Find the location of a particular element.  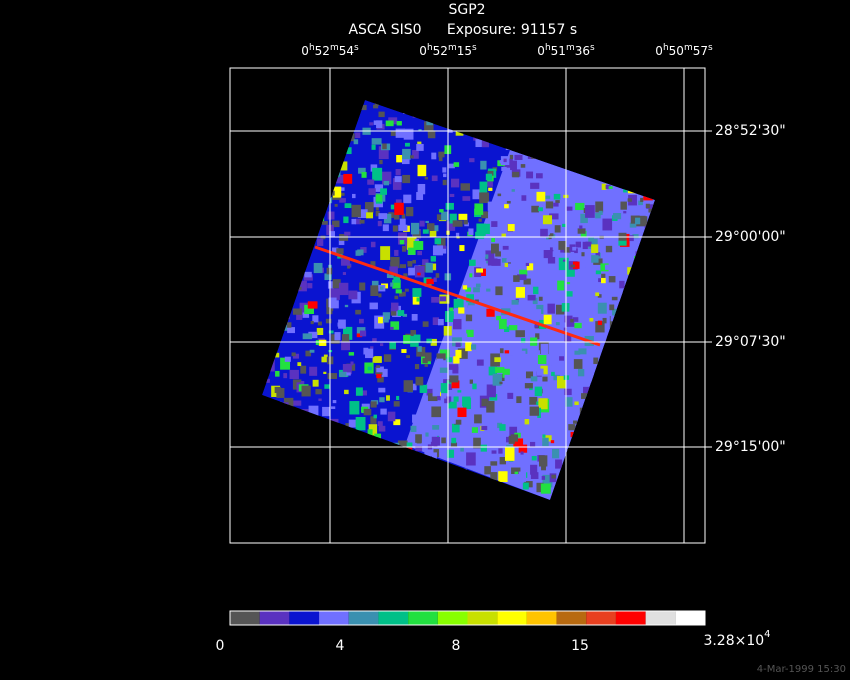

ra-label: 0h52m54s is located at coordinates (330, 50).